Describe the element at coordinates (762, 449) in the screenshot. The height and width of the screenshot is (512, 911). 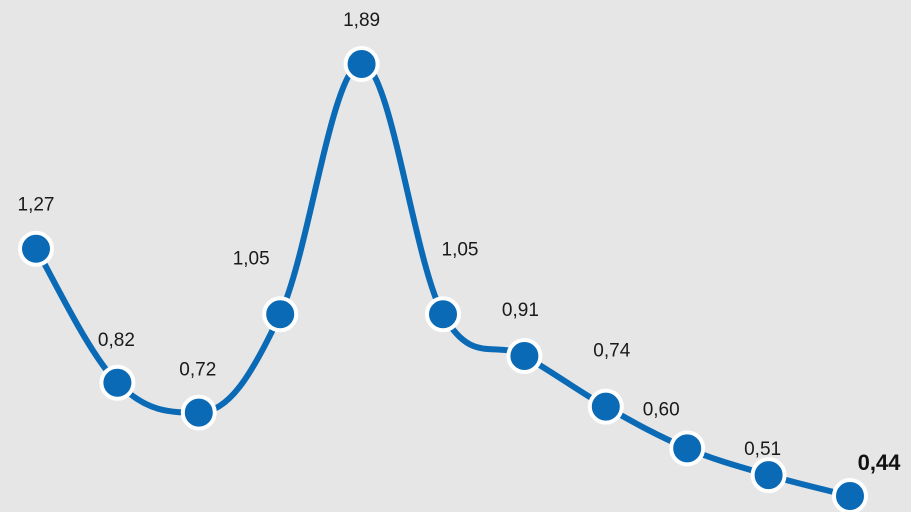
I see `data-label-10: 0,51` at that location.